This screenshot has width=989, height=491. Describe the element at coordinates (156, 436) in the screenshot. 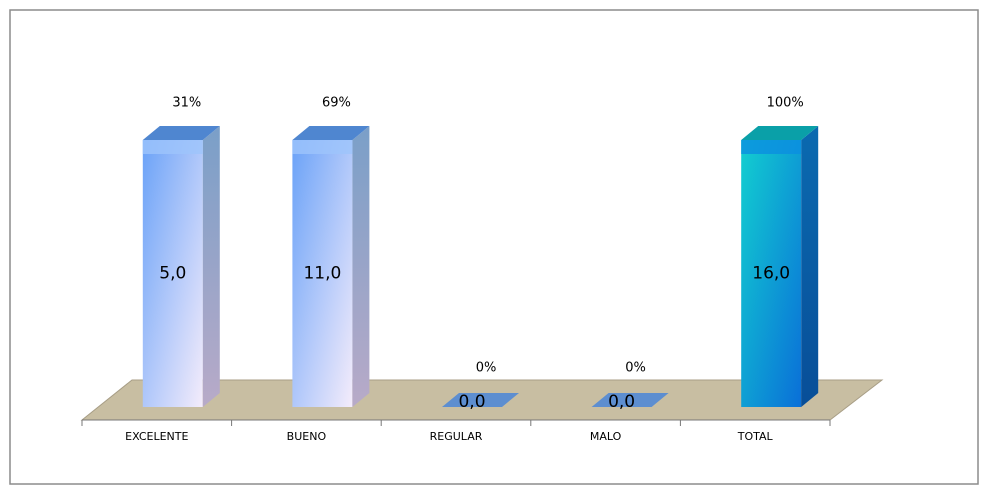

I see `x-tick-label: EXCELENTE` at that location.